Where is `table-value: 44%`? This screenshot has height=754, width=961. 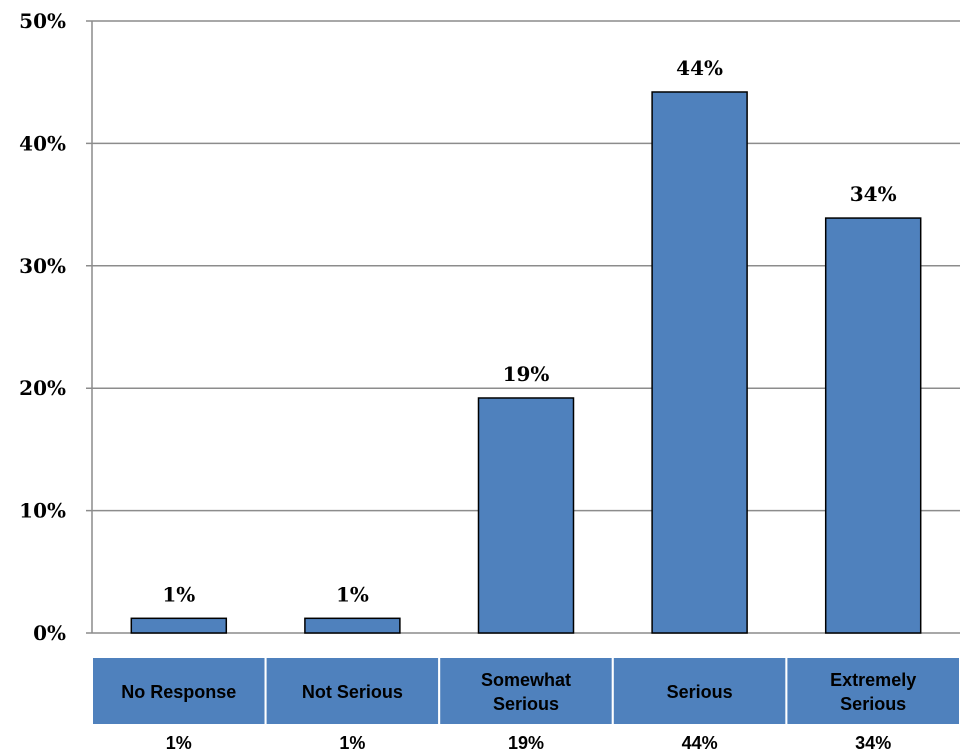
table-value: 44% is located at coordinates (700, 743).